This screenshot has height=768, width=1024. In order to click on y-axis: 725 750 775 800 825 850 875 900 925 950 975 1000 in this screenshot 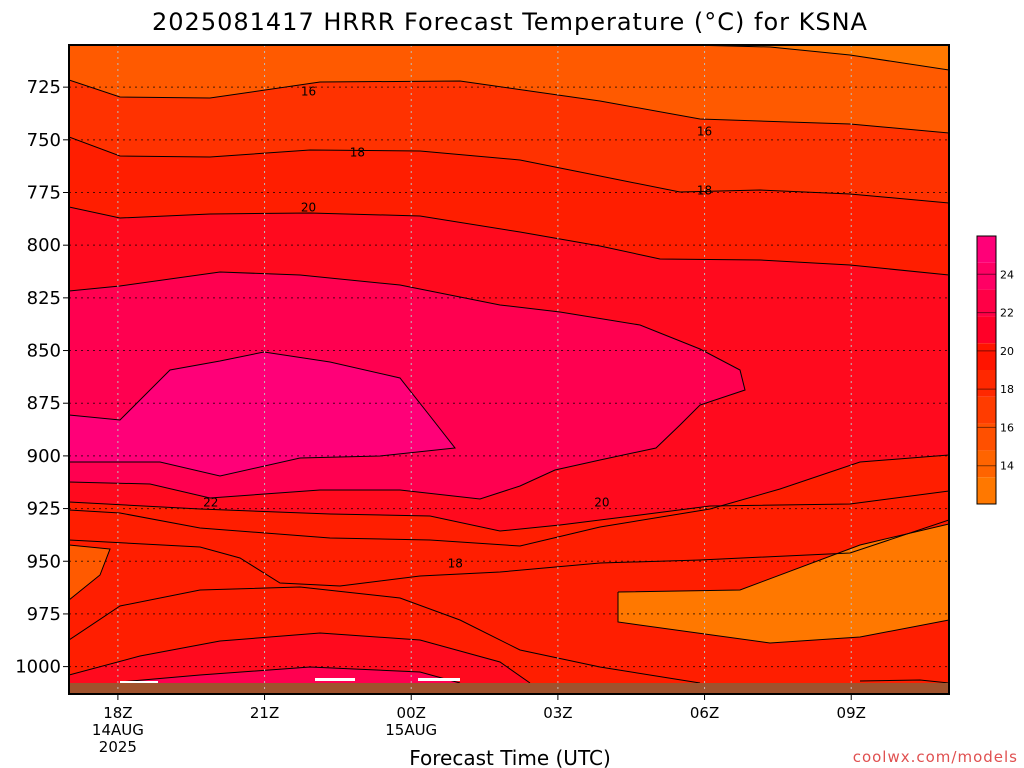, I will do `click(42, 377)`.